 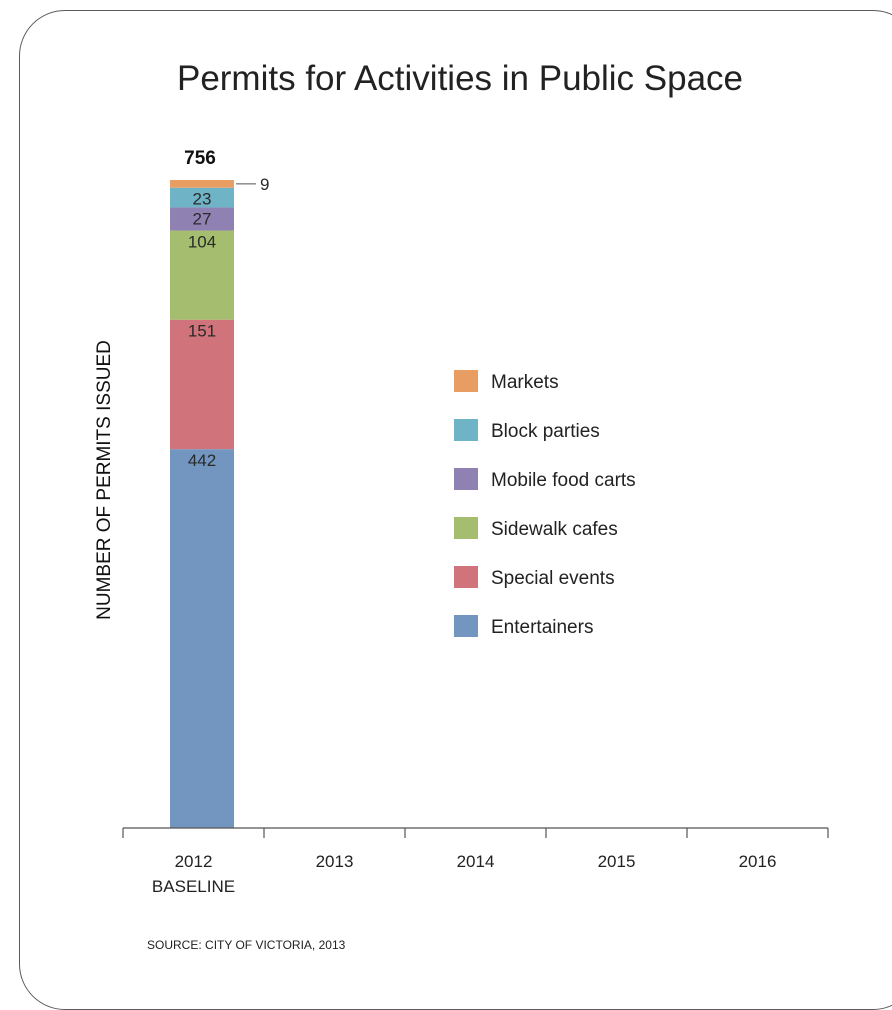 What do you see at coordinates (202, 242) in the screenshot?
I see `data-label: 104` at bounding box center [202, 242].